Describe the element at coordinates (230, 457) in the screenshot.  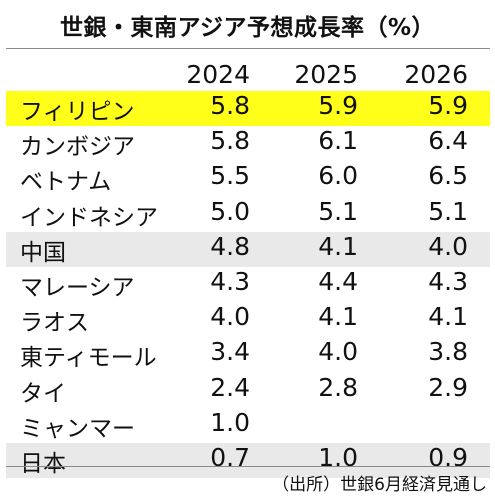
I see `value-cell-2024: 0.7` at that location.